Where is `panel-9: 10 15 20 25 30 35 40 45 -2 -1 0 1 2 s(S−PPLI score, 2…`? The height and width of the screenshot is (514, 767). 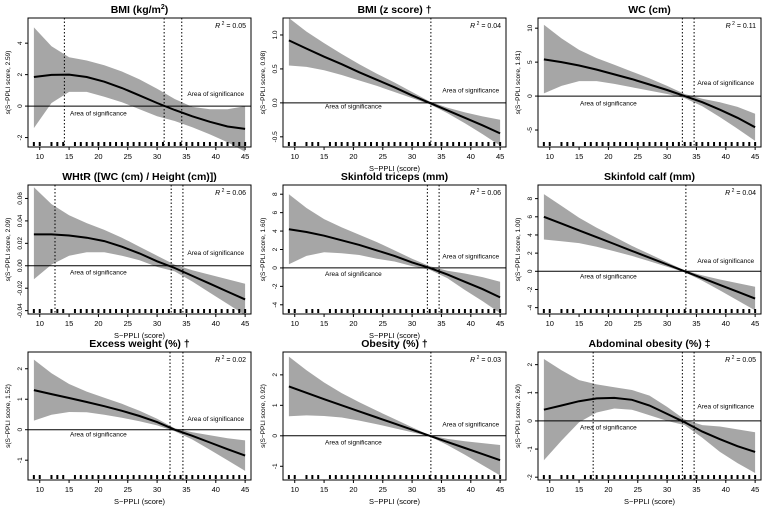 panel-9: 10 15 20 25 30 35 40 45 -2 -1 0 1 2 s(S−PPLI score, 2… is located at coordinates (638, 422).